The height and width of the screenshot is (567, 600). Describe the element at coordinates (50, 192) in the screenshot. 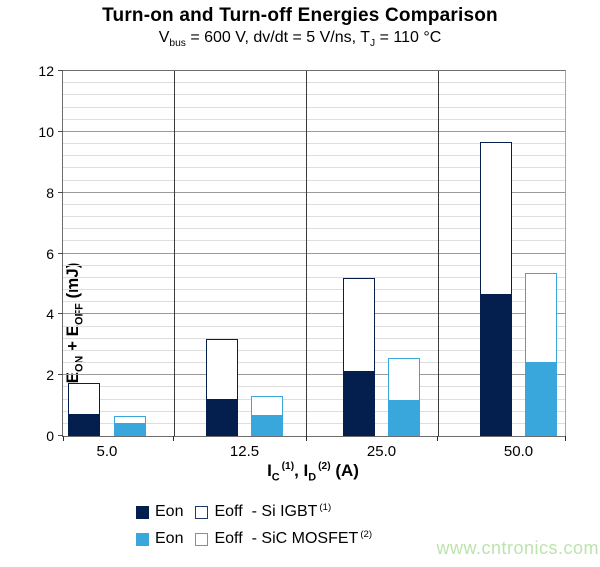

I see `y-axis-tick-label: 8` at that location.